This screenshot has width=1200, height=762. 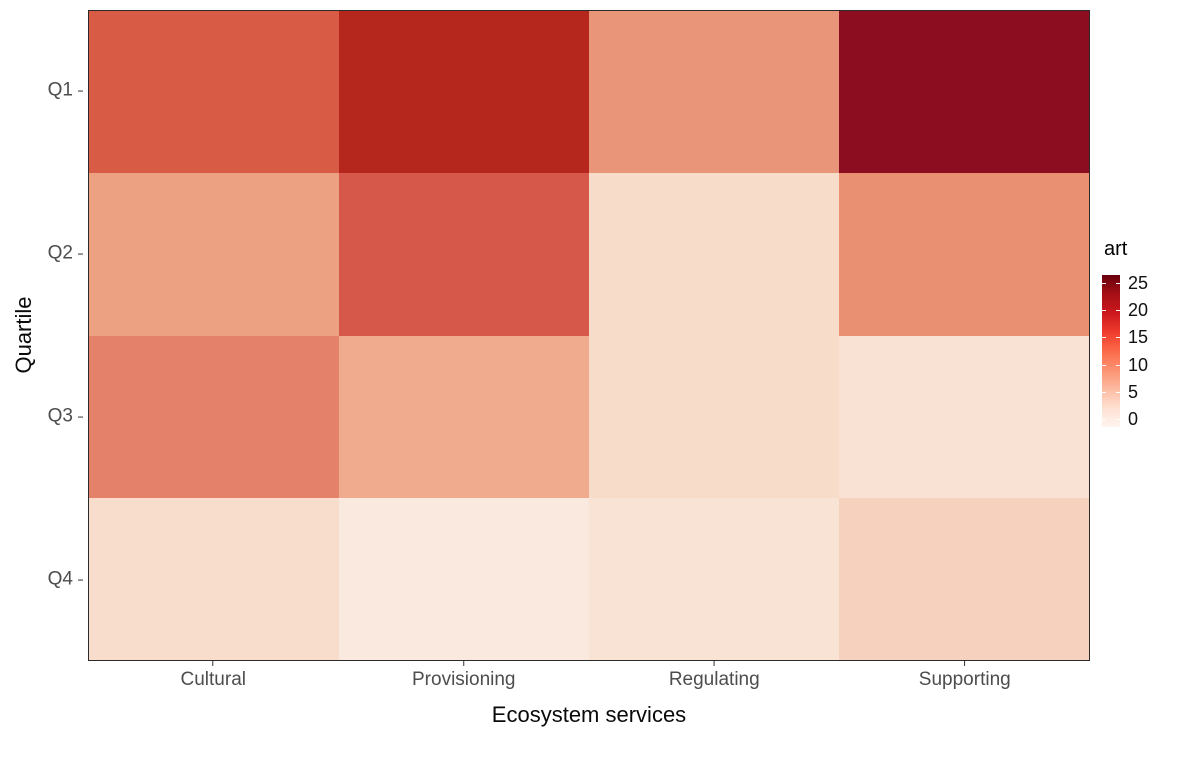 What do you see at coordinates (464, 254) in the screenshot?
I see `heatmap-cell-q2-provisioning` at bounding box center [464, 254].